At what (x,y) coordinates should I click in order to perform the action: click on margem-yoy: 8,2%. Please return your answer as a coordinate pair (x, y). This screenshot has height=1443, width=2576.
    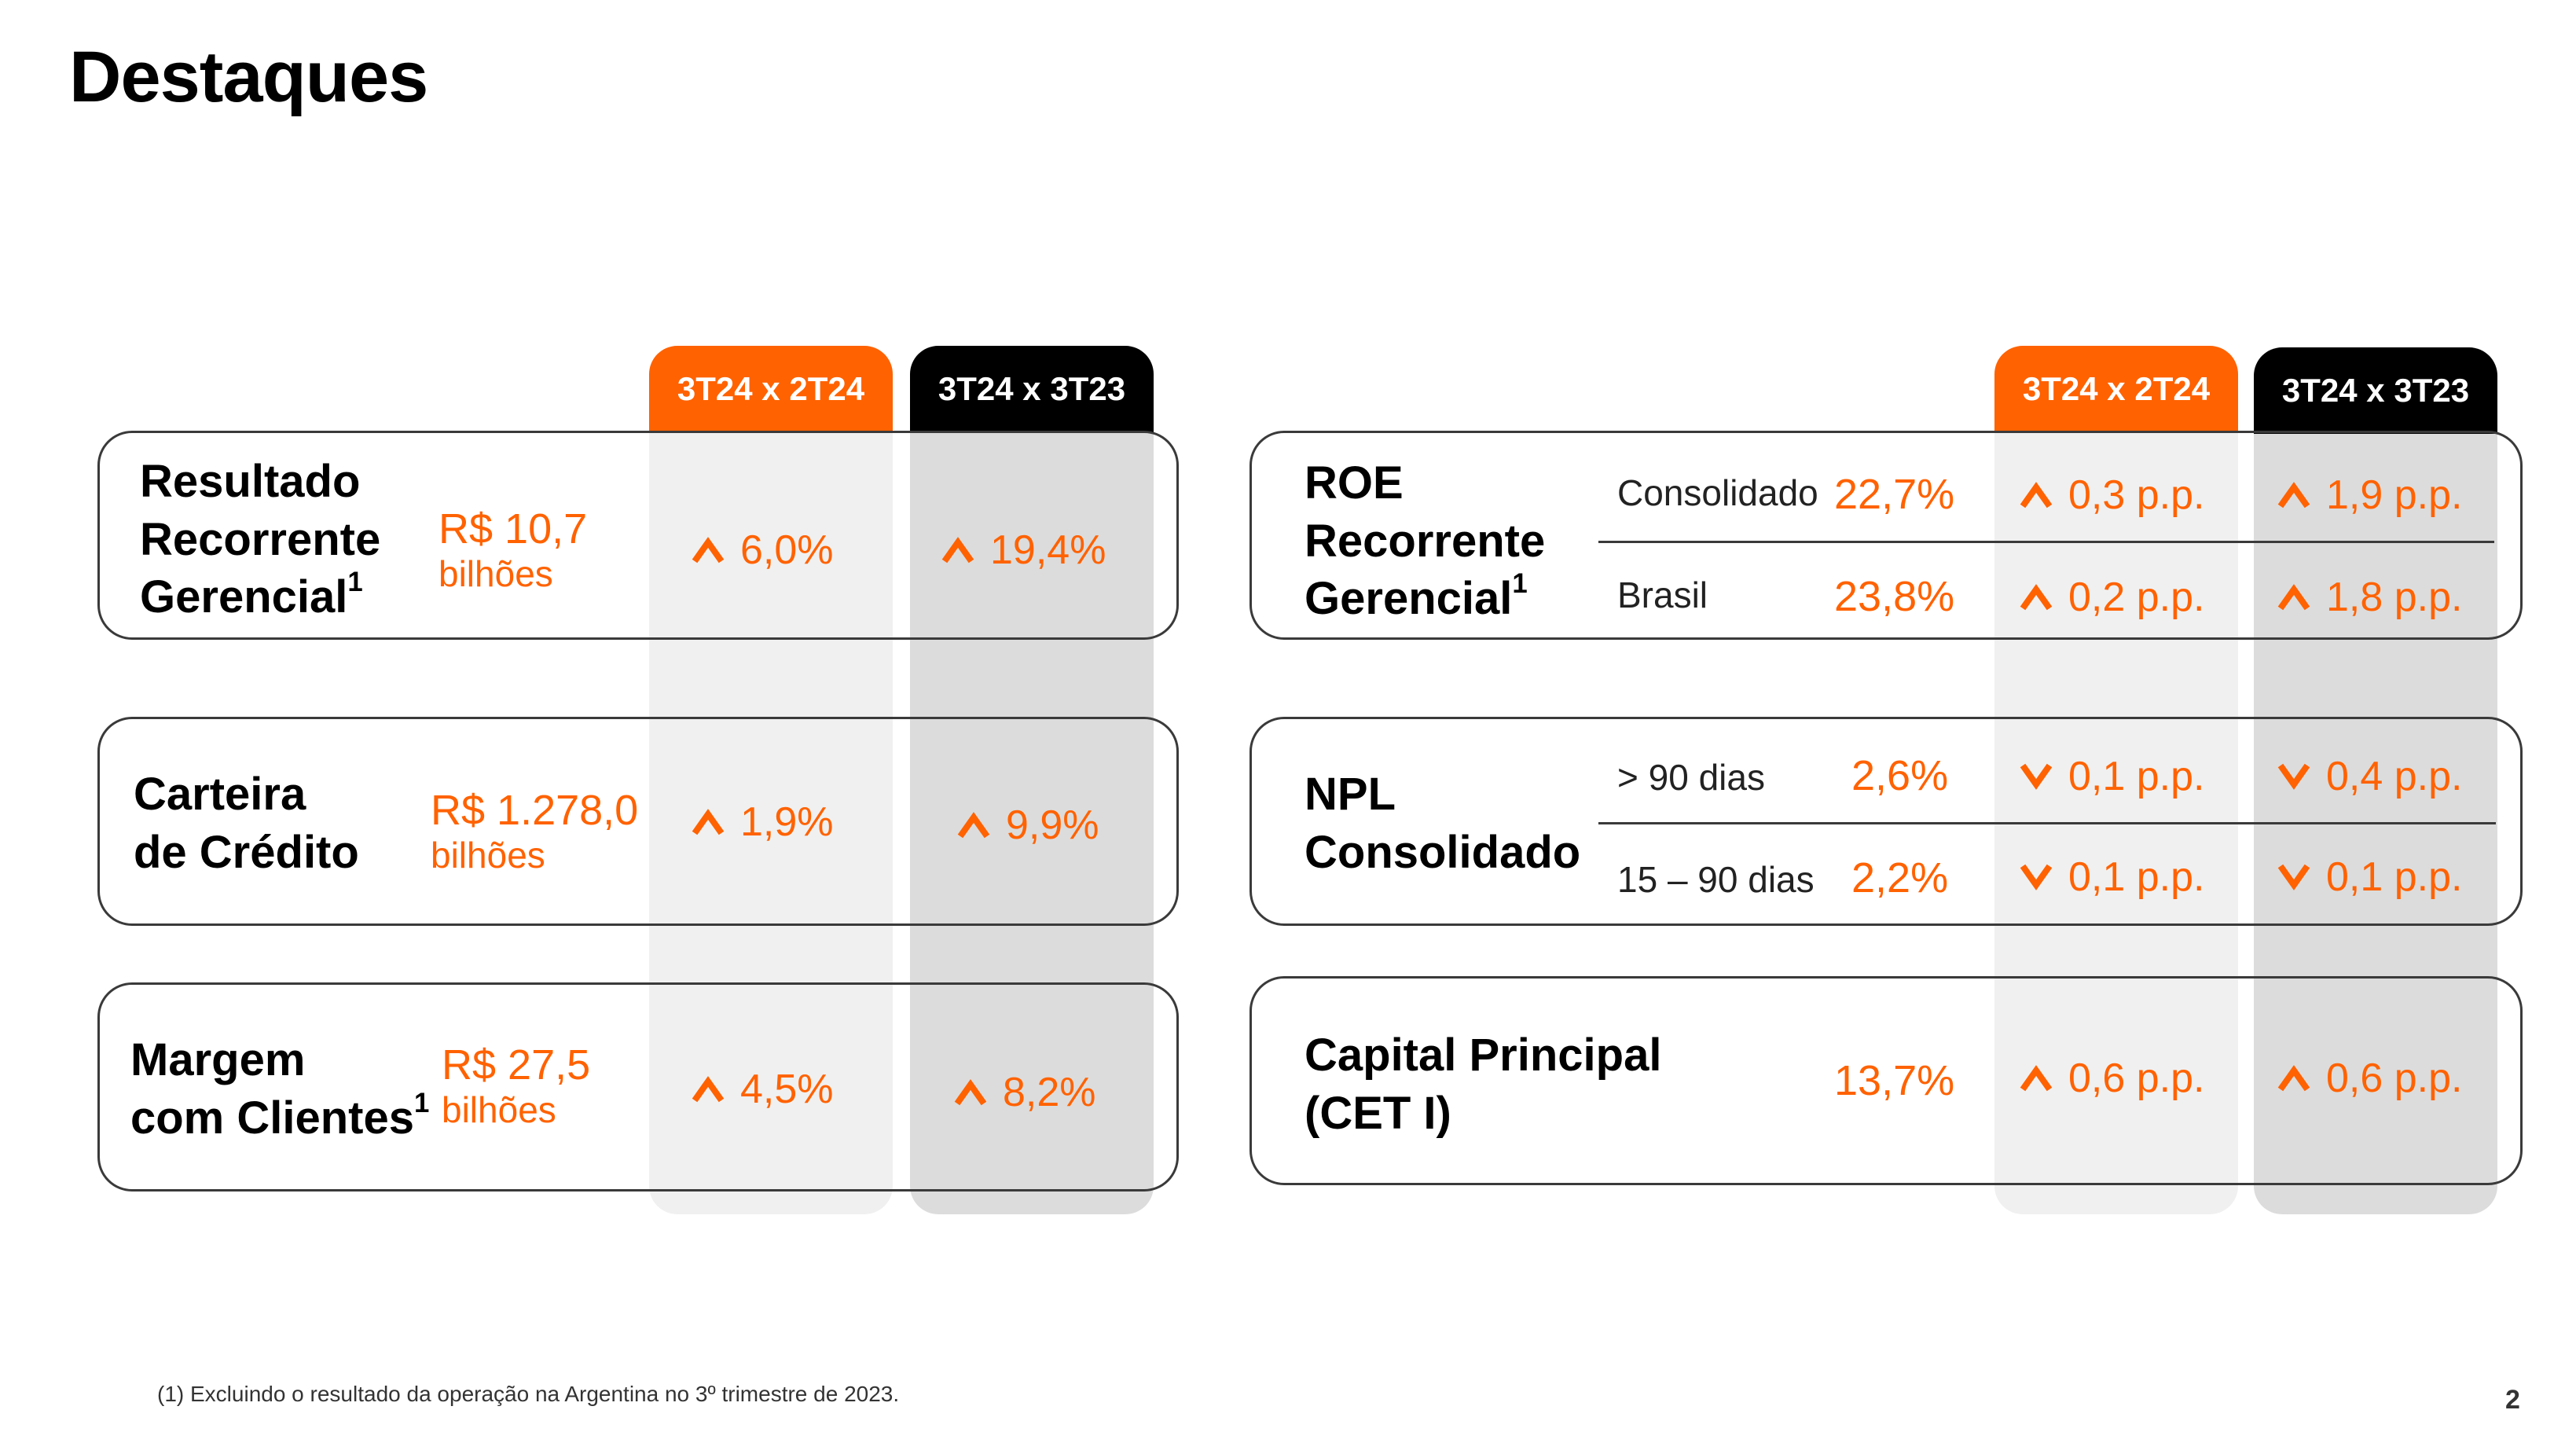
    Looking at the image, I should click on (1025, 1092).